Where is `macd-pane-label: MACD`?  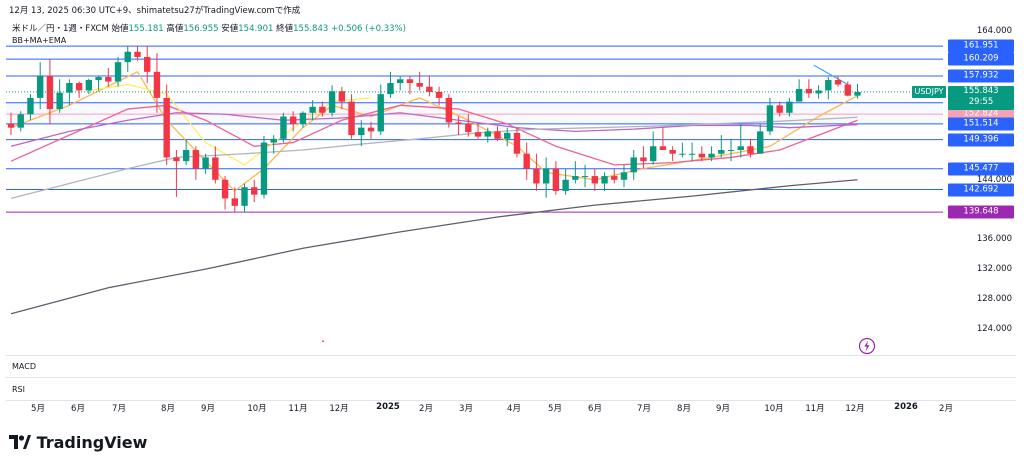 macd-pane-label: MACD is located at coordinates (24, 366).